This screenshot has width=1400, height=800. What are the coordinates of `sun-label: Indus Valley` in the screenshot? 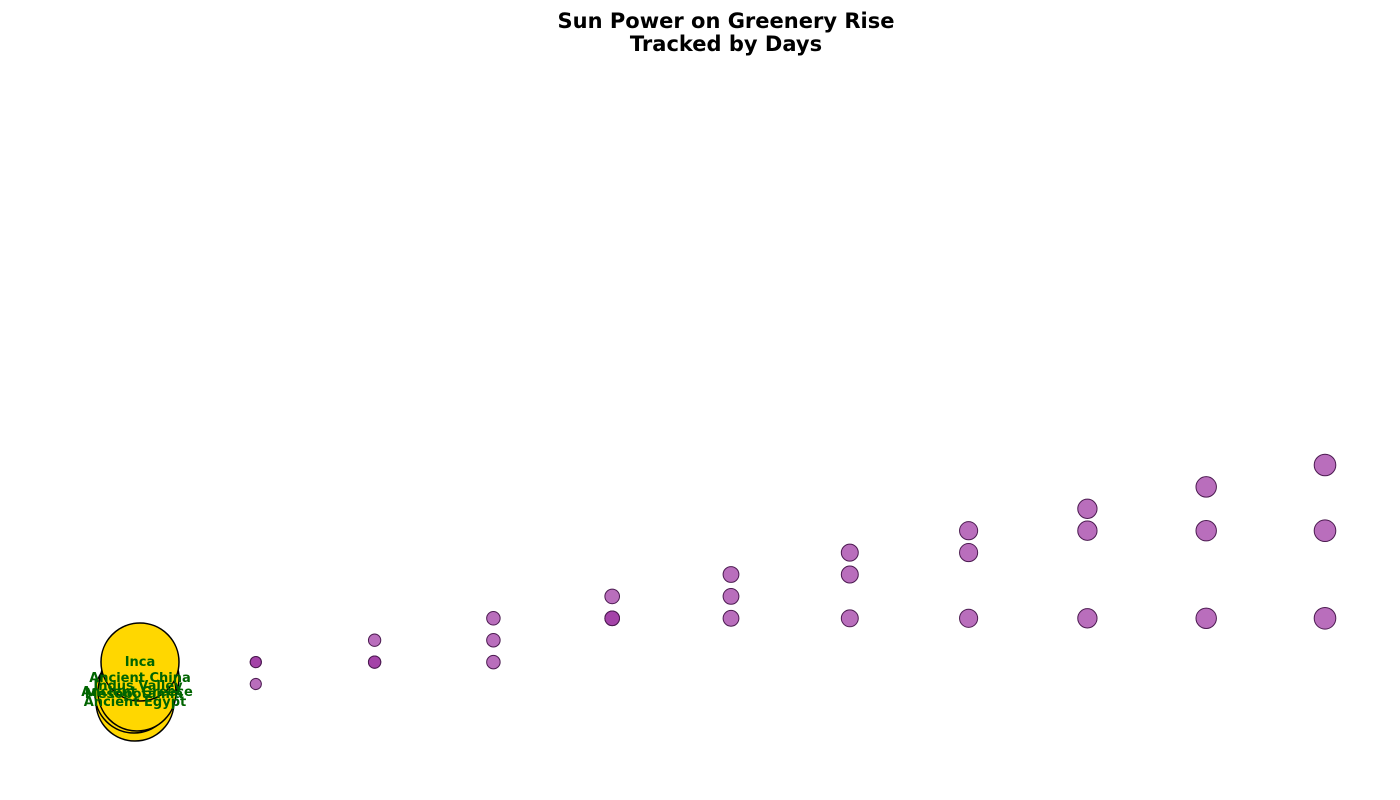 It's located at (138, 686).